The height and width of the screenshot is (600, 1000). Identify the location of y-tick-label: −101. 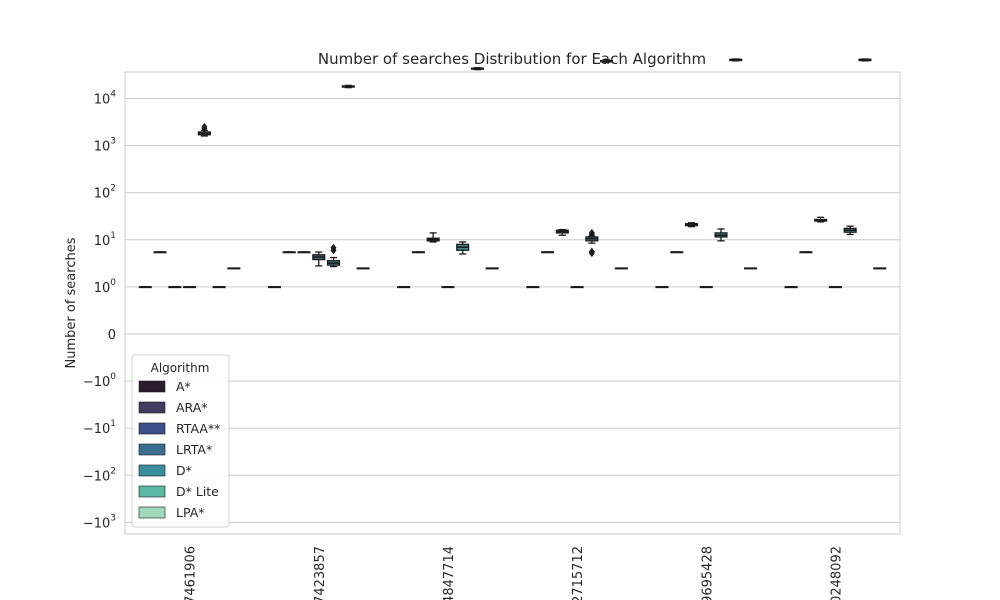
(99, 428).